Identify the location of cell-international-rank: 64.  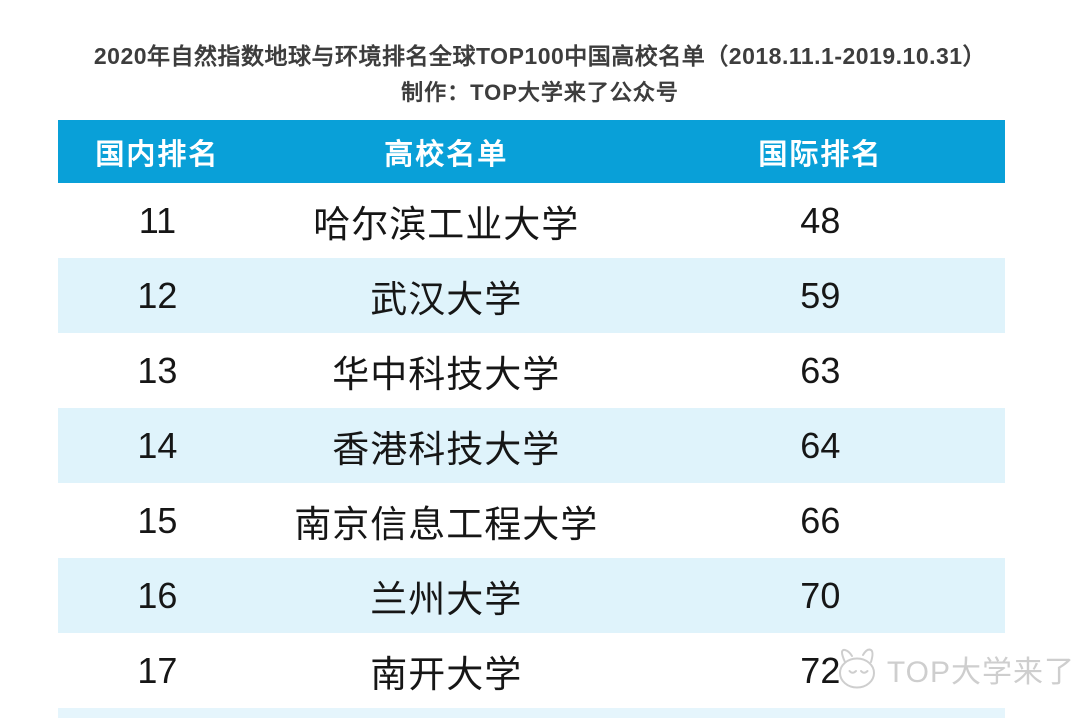
(820, 445).